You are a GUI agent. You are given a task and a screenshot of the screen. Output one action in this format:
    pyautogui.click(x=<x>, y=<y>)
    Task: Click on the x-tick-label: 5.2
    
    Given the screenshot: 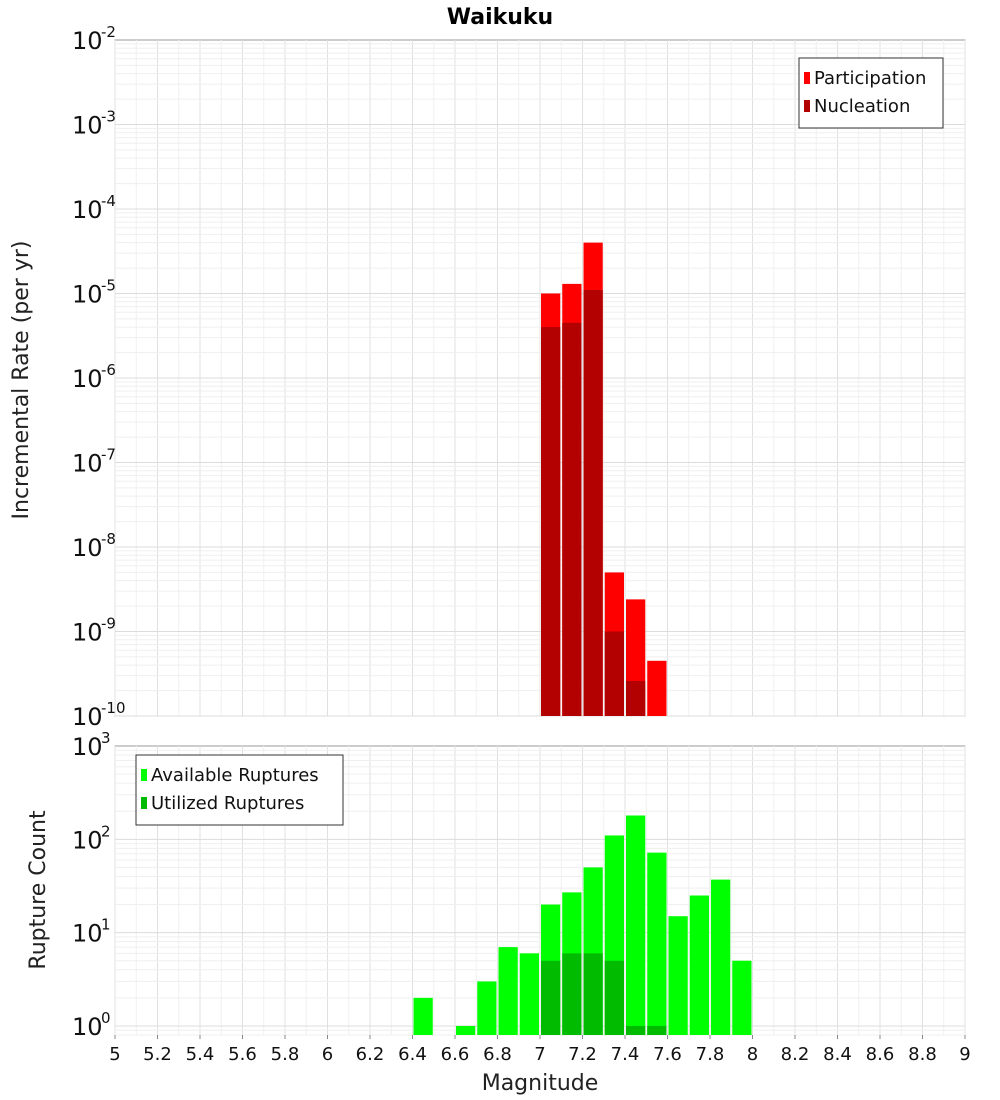 What is the action you would take?
    pyautogui.click(x=157, y=1054)
    